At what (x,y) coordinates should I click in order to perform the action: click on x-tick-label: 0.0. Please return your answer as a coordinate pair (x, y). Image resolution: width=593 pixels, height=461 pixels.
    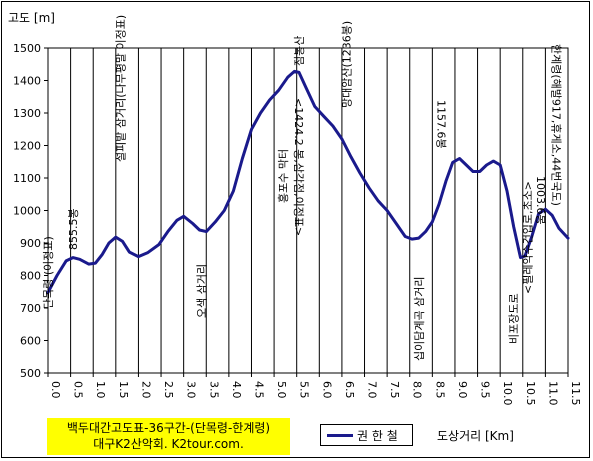
    Looking at the image, I should click on (55, 390).